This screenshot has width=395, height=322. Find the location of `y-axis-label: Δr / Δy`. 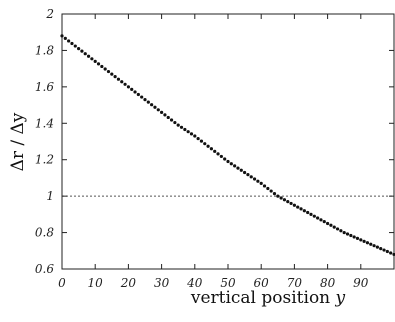

y-axis-label: Δr / Δy is located at coordinates (18, 141).